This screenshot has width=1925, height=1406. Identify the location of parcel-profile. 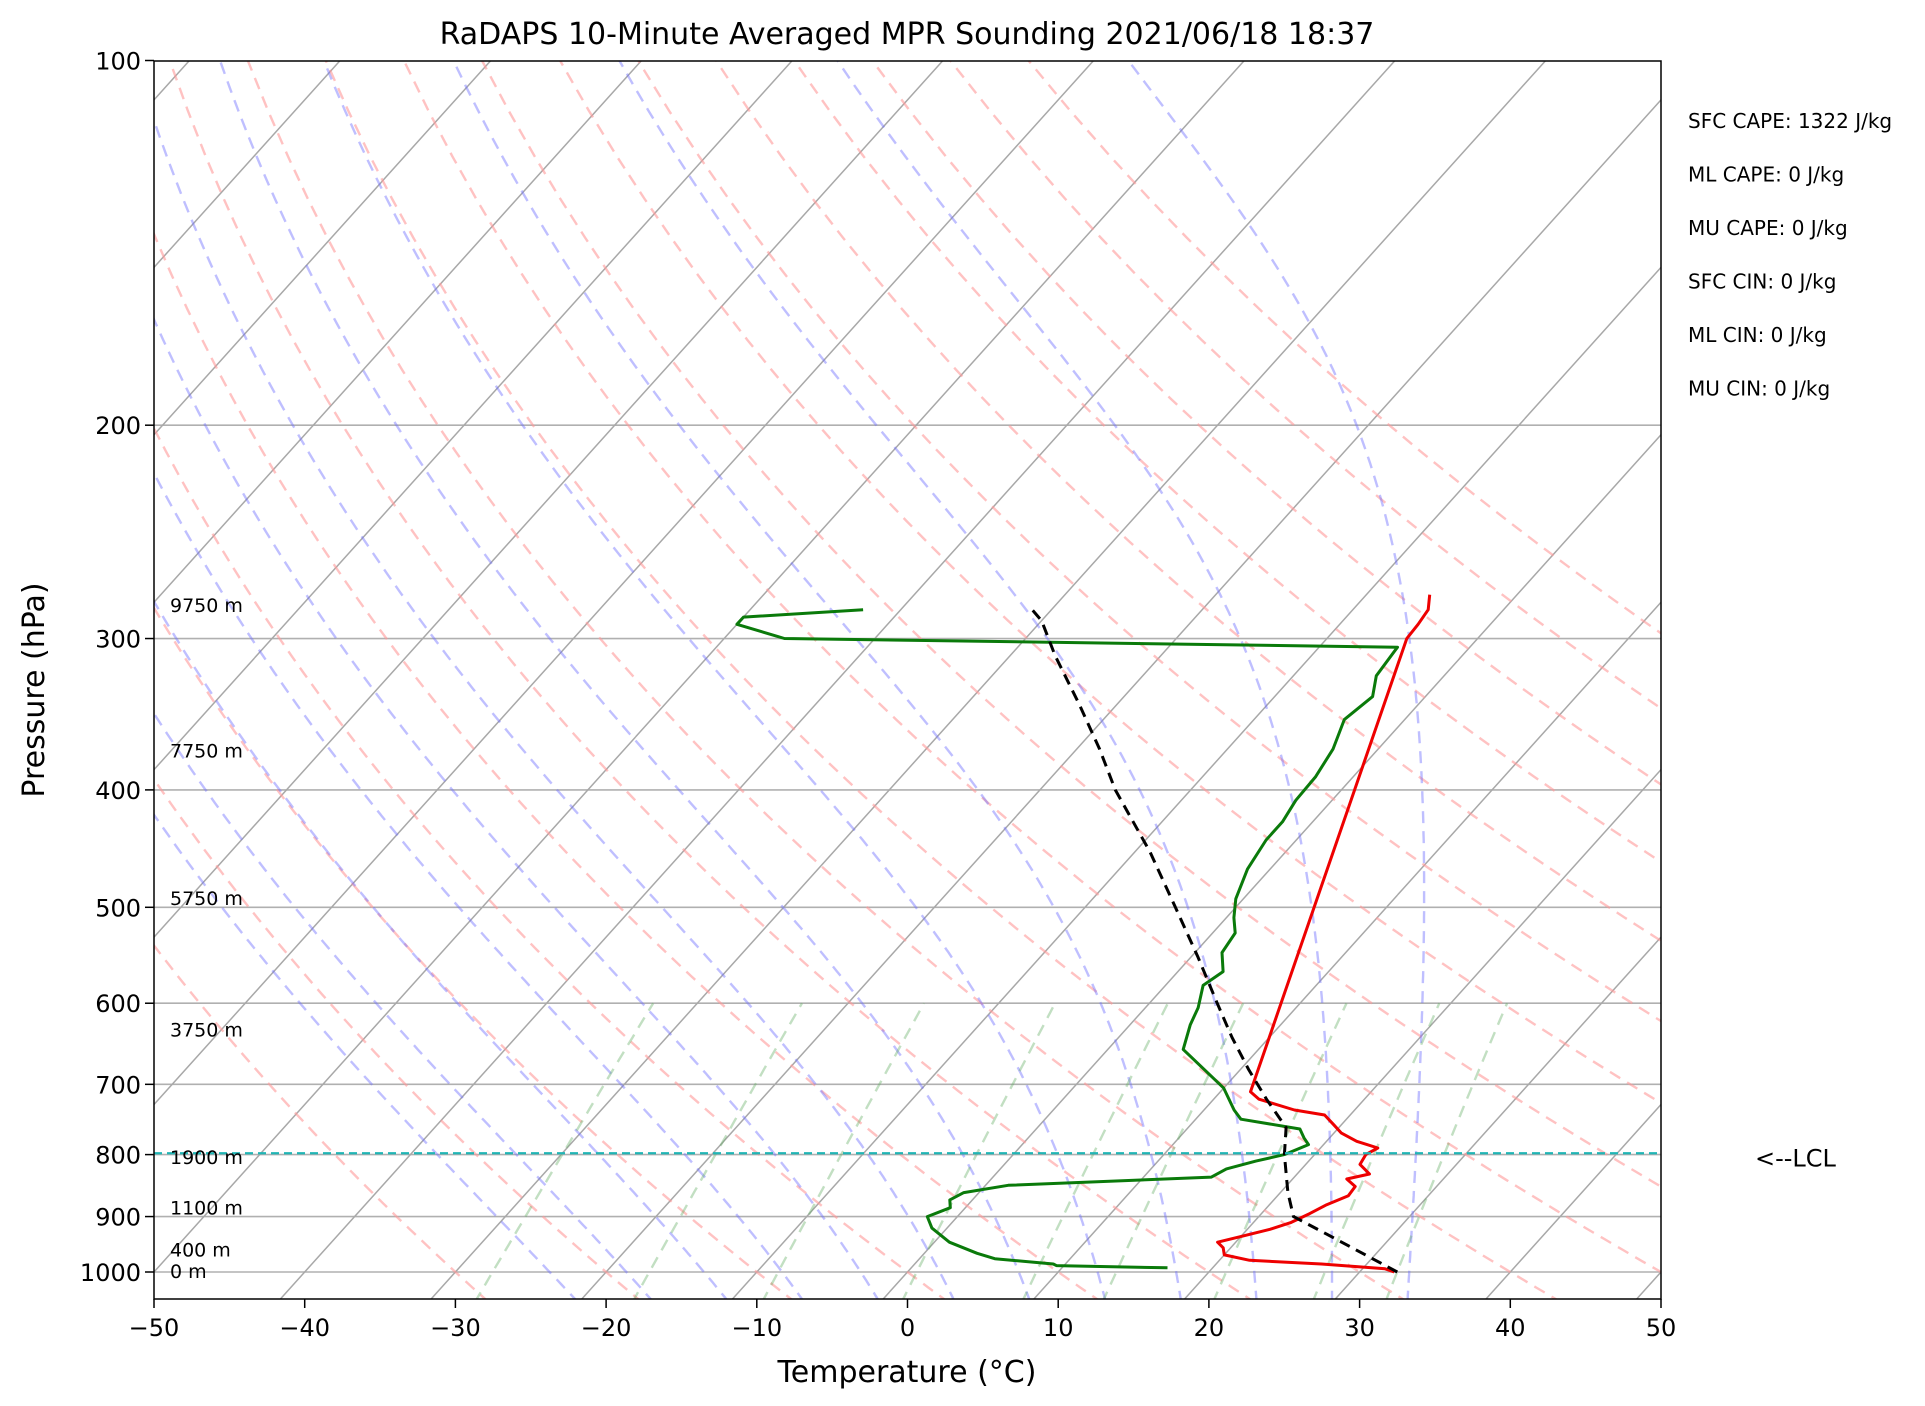
(1214, 940).